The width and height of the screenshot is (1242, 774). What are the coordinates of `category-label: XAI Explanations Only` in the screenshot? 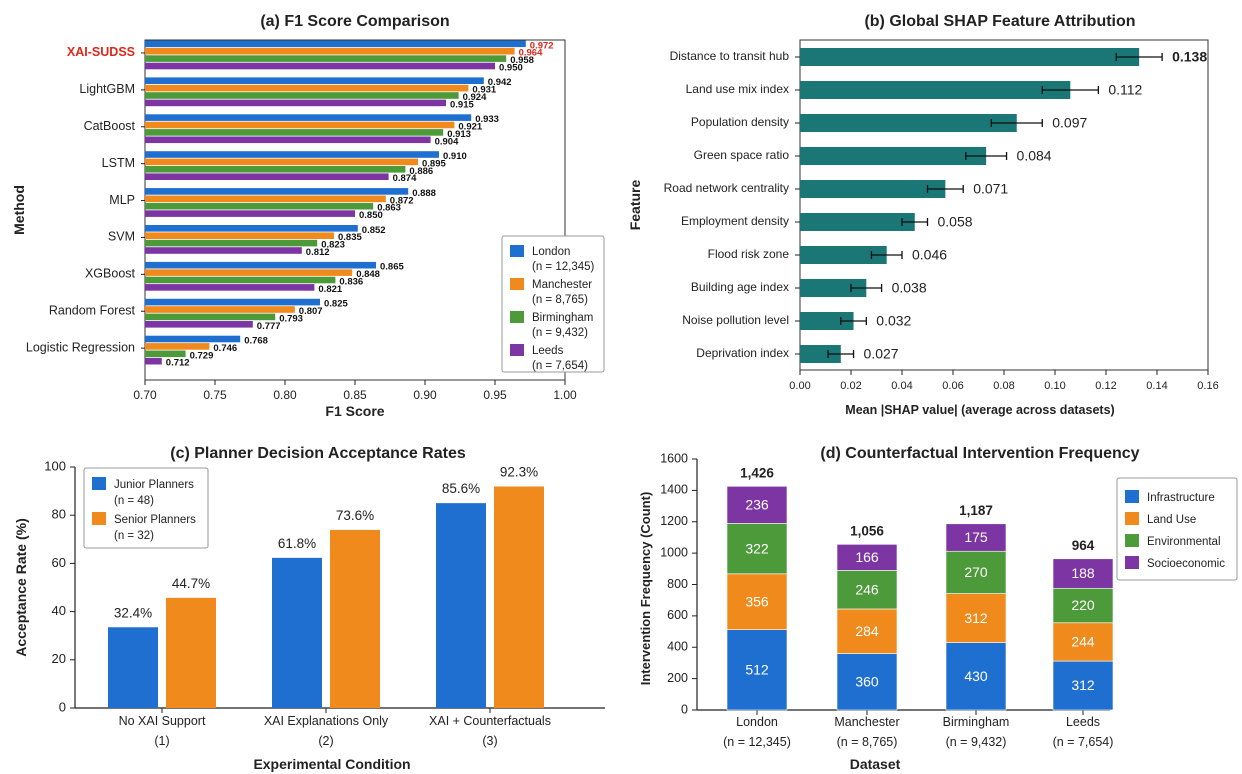 It's located at (326, 721).